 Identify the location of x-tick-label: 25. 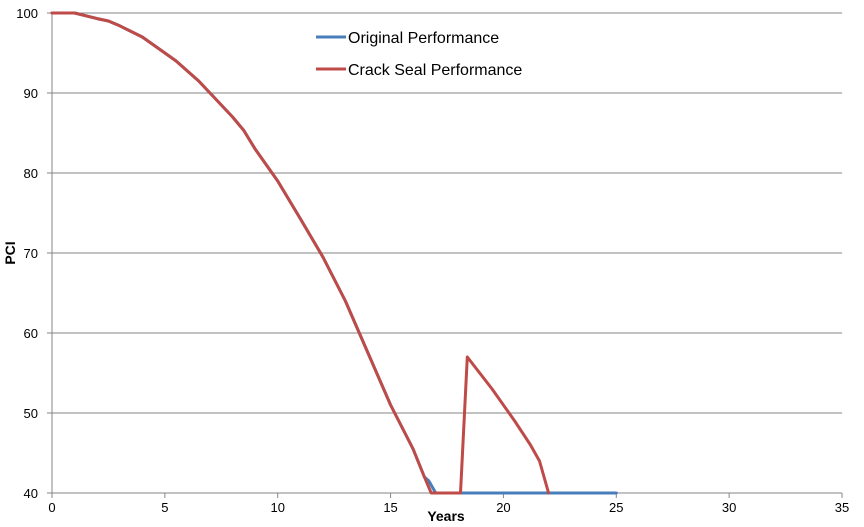
(616, 507).